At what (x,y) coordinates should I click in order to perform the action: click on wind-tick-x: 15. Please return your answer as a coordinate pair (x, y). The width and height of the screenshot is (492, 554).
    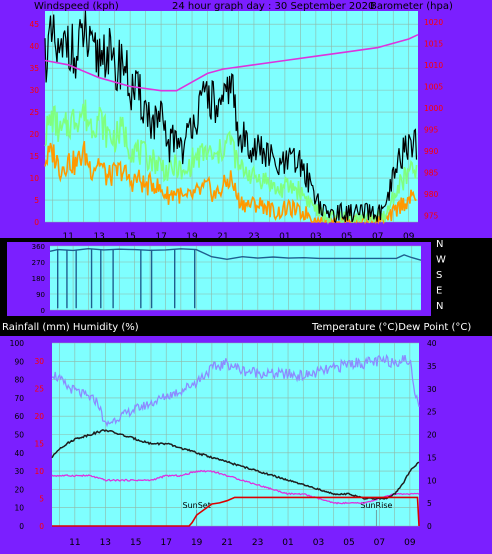
    Looking at the image, I should click on (129, 237).